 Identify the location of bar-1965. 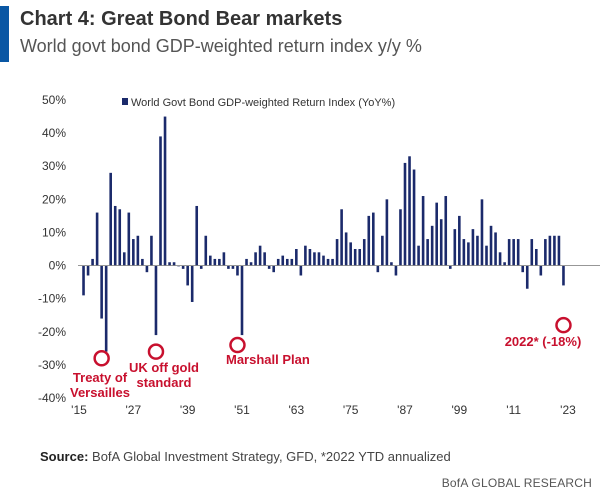
(305, 255).